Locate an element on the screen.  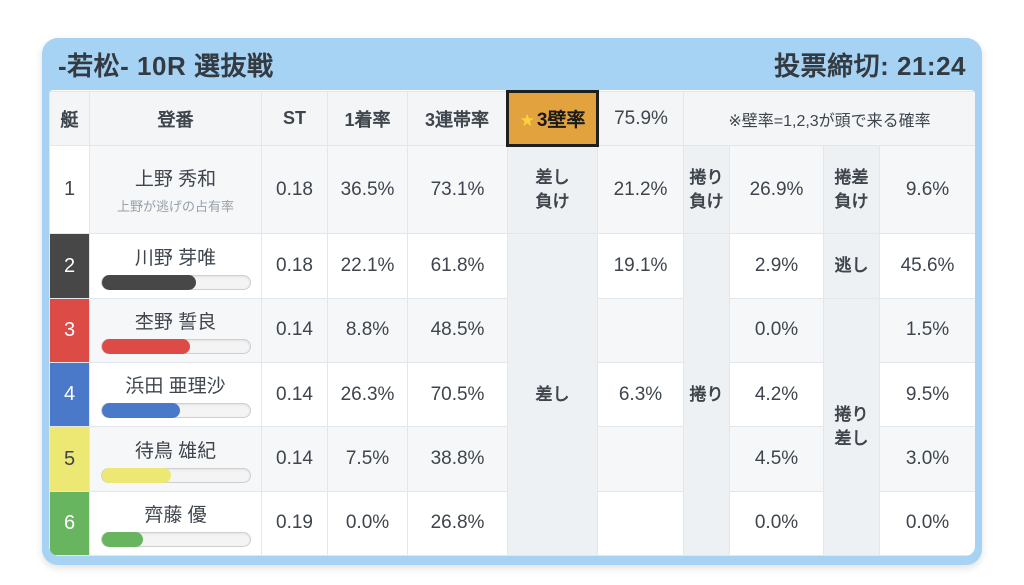
racer-cell: 浜田 亜理沙 is located at coordinates (175, 395).